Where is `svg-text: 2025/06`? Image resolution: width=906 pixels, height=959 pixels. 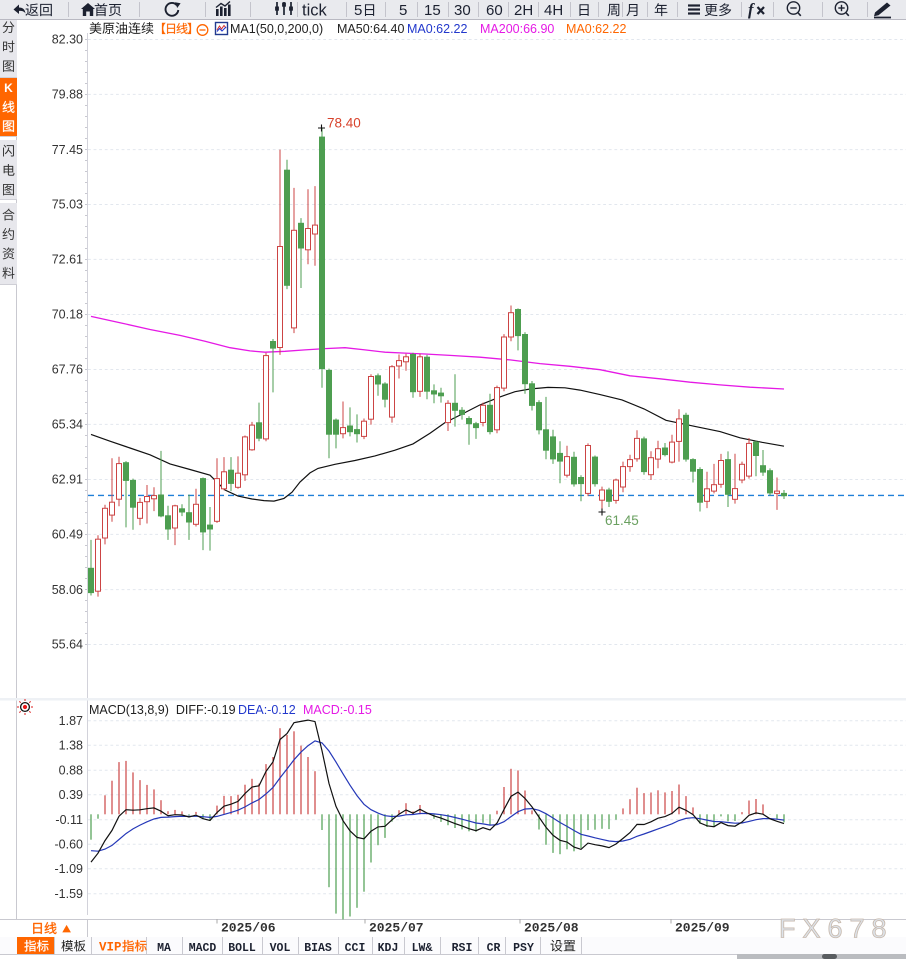 svg-text: 2025/06 is located at coordinates (248, 928).